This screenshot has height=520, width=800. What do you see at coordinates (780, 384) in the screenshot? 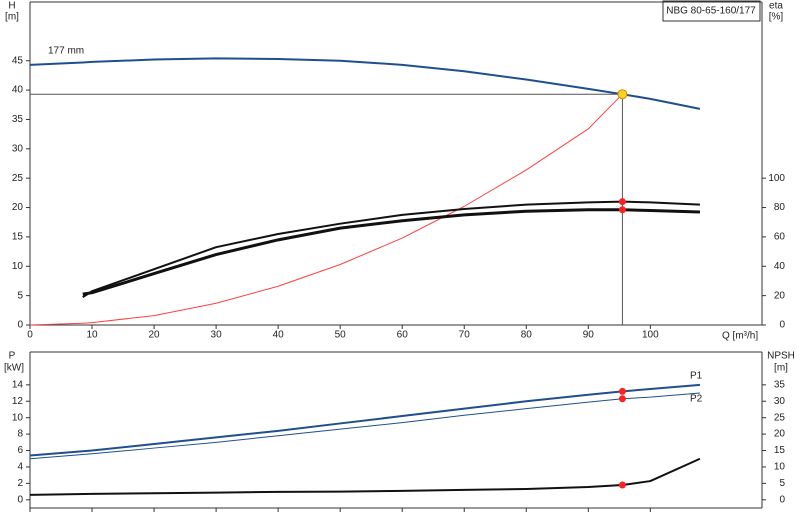
I see `y2-tick-label: 35` at bounding box center [780, 384].